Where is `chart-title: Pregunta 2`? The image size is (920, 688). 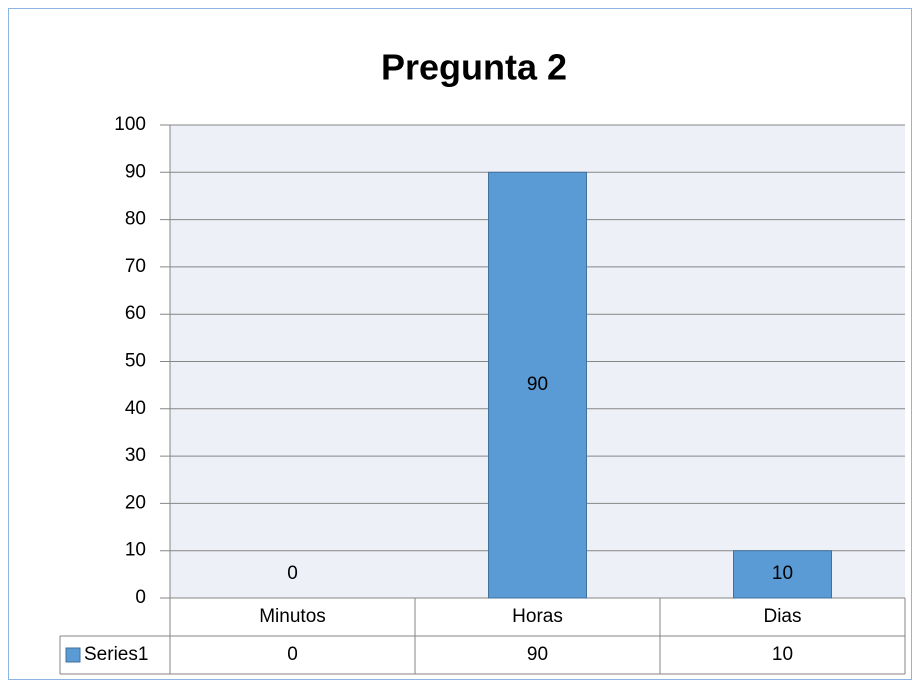 chart-title: Pregunta 2 is located at coordinates (474, 67).